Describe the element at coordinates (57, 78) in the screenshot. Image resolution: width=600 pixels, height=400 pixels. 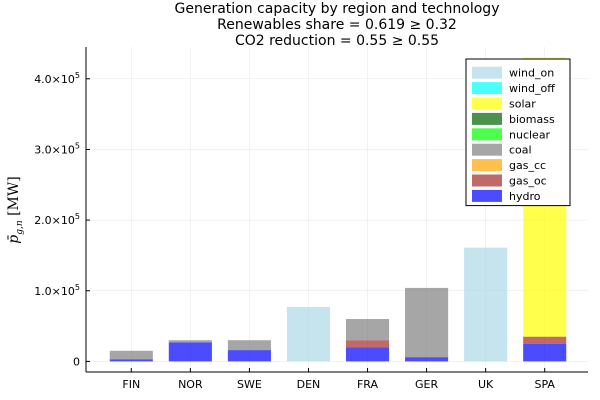
I see `y-tick-label-4: 4.0×105` at that location.